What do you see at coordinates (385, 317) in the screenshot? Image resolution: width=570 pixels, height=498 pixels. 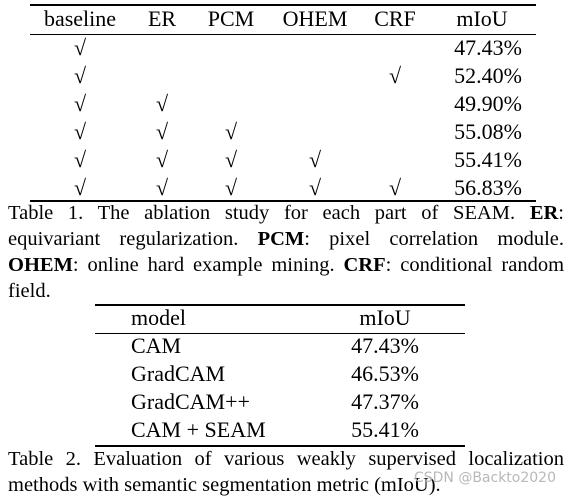 I see `header-miou-2: mIoU` at bounding box center [385, 317].